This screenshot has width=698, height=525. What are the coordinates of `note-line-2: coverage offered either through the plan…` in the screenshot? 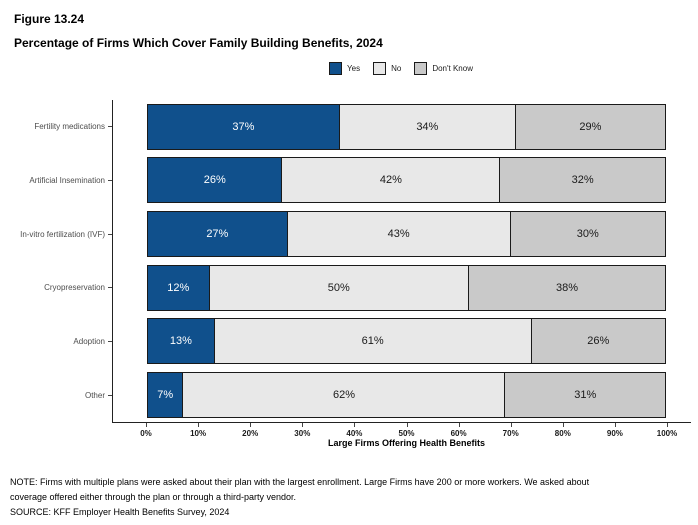 It's located at (153, 497).